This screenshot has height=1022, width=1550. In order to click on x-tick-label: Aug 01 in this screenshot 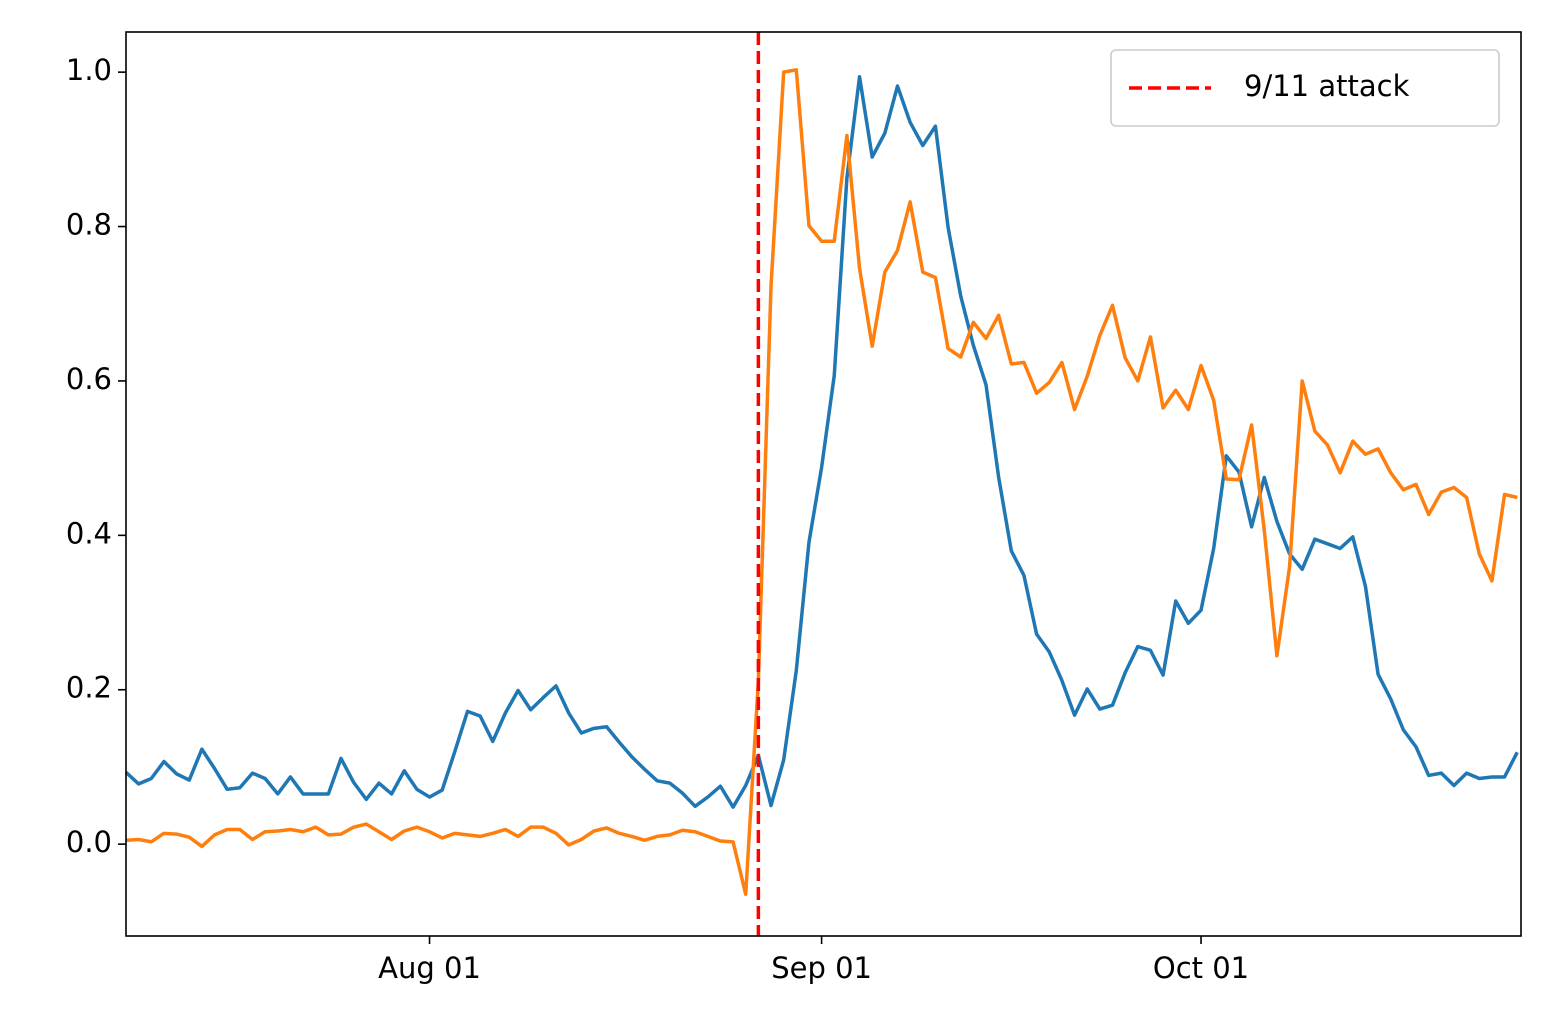, I will do `click(429, 968)`.